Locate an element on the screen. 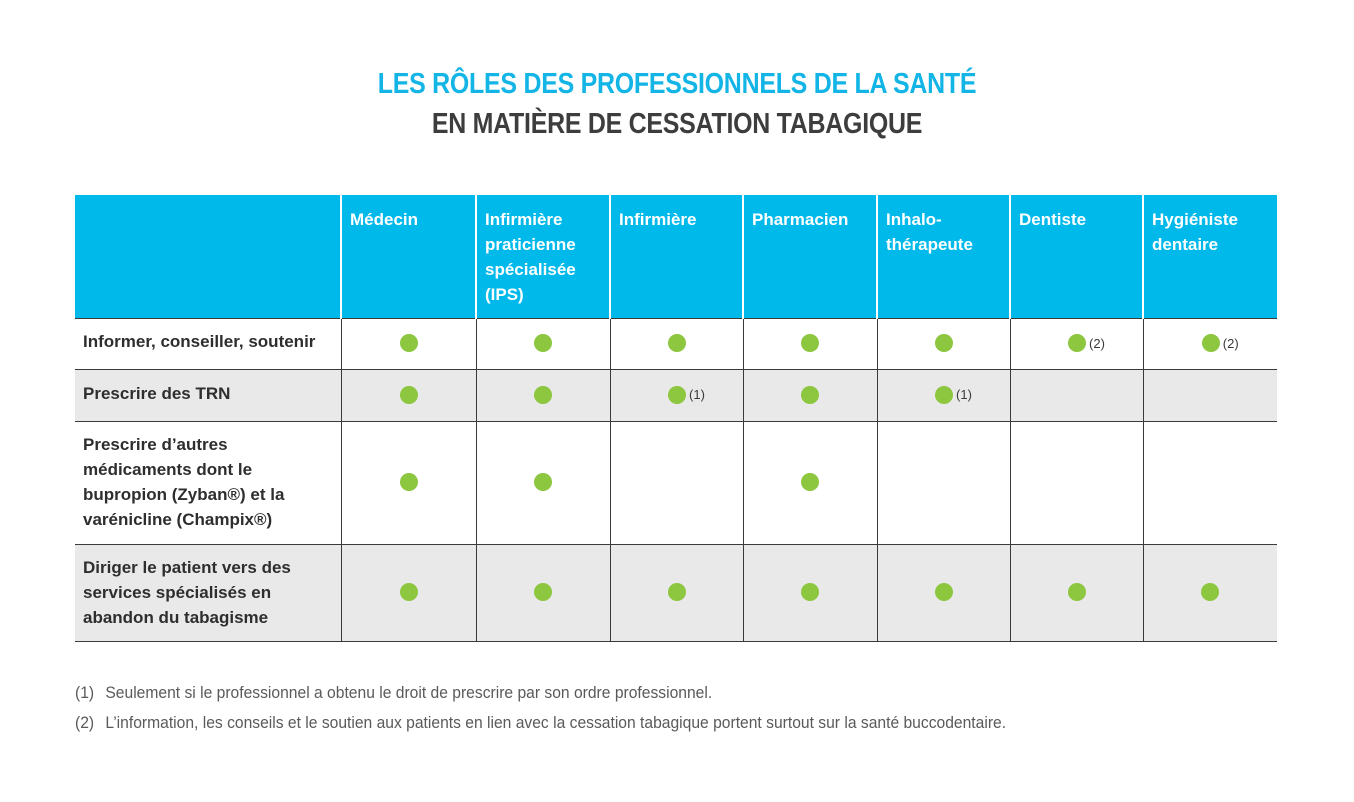  row-label-line: Prescrire des TRN is located at coordinates (157, 393).